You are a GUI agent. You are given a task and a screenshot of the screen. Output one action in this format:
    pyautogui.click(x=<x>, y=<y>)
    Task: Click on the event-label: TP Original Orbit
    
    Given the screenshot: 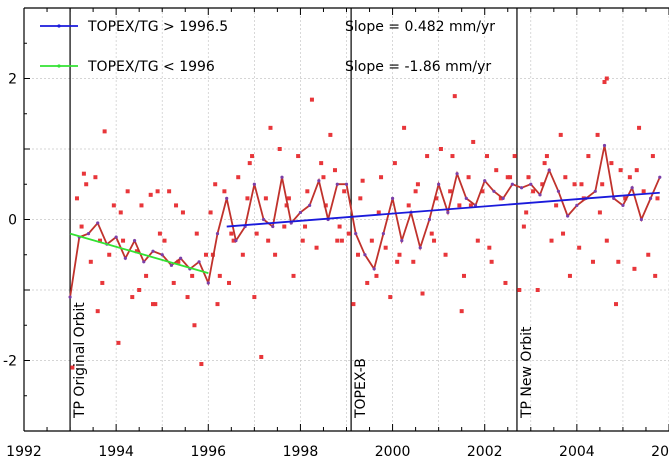 What is the action you would take?
    pyautogui.click(x=80, y=360)
    